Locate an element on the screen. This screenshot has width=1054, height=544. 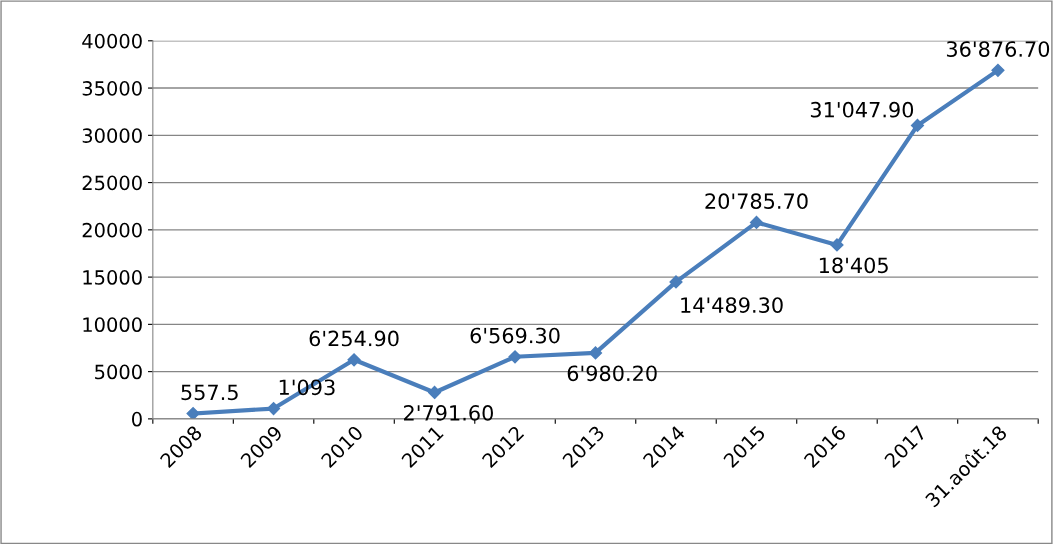
data-label: 6'569.30 is located at coordinates (515, 335).